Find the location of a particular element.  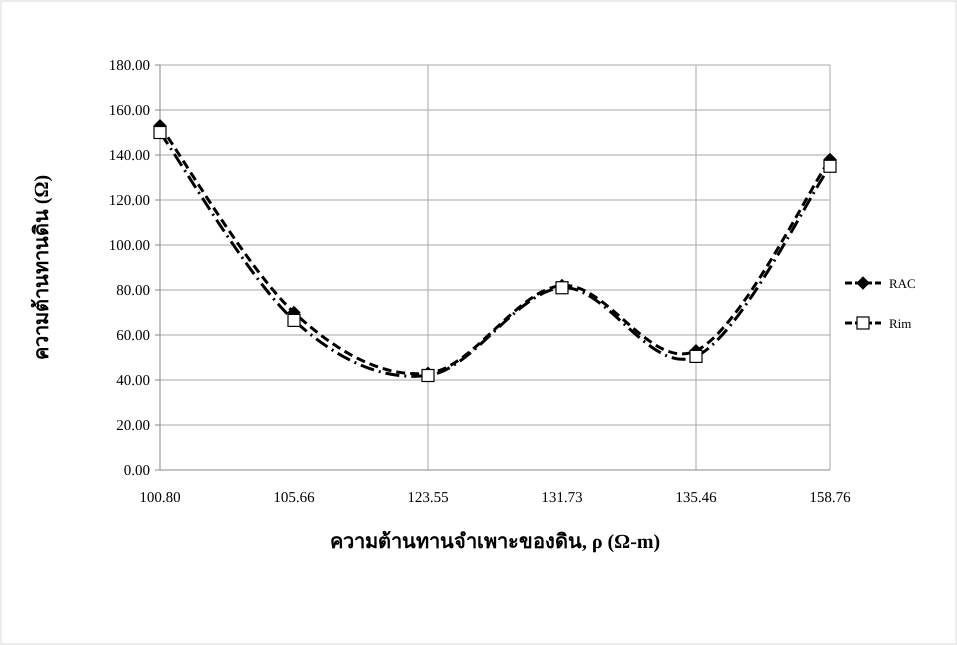

y-tick-label: 180.00 is located at coordinates (129, 66).